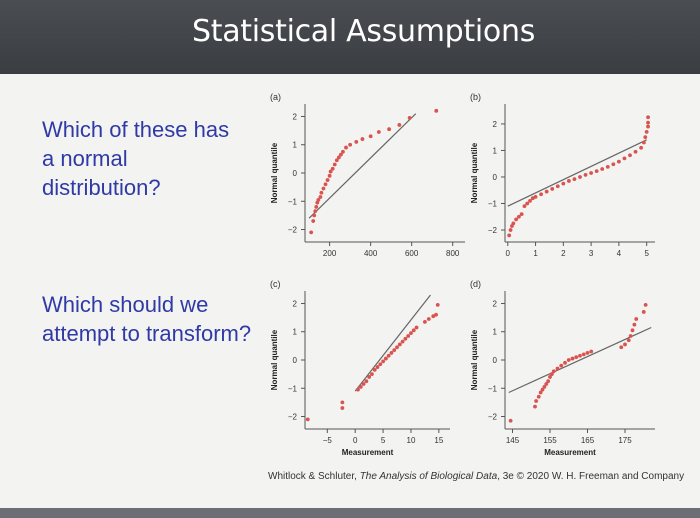 The height and width of the screenshot is (518, 700). Describe the element at coordinates (274, 359) in the screenshot. I see `panel-c-ylabel: Normal quantile` at that location.